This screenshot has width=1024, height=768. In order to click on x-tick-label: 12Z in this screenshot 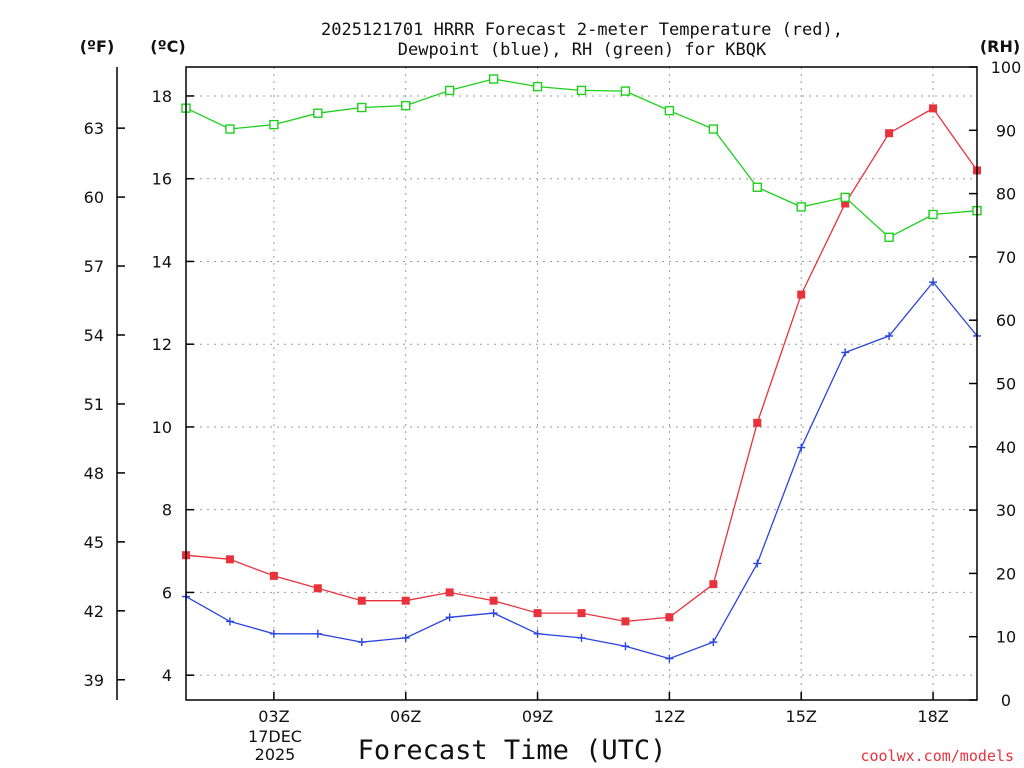, I will do `click(669, 716)`.